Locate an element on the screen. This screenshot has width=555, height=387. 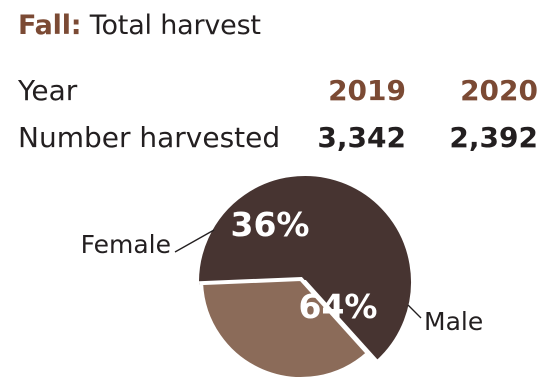
year-2019: 2019 is located at coordinates (367, 90).